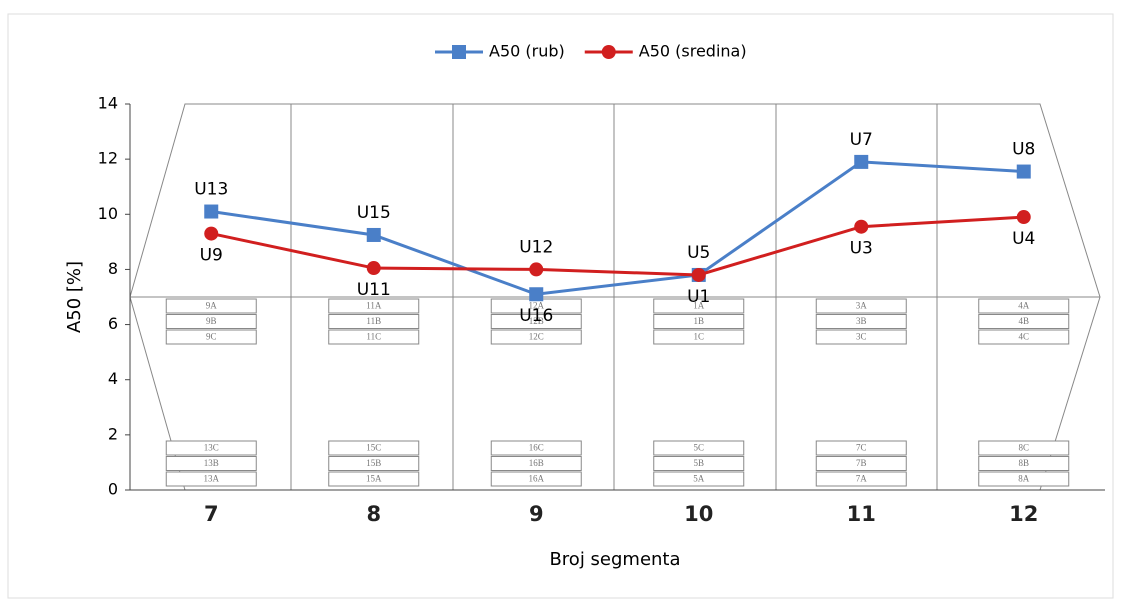 The height and width of the screenshot is (604, 1121). What do you see at coordinates (698, 297) in the screenshot?
I see `point-label: U1` at bounding box center [698, 297].